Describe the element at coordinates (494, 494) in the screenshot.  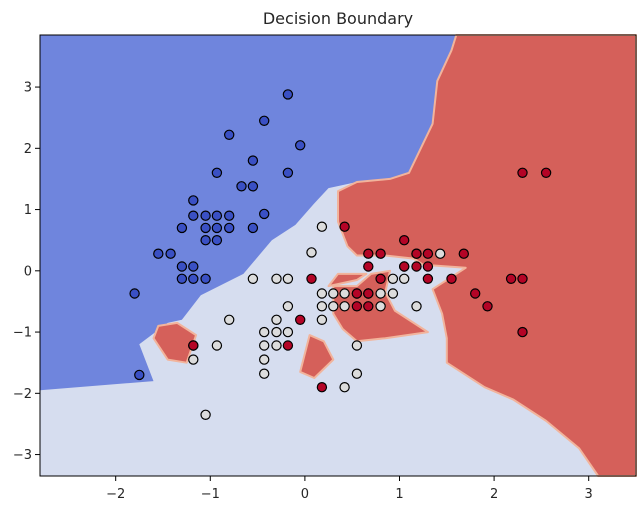
I see `x-tick-label: 2` at that location.